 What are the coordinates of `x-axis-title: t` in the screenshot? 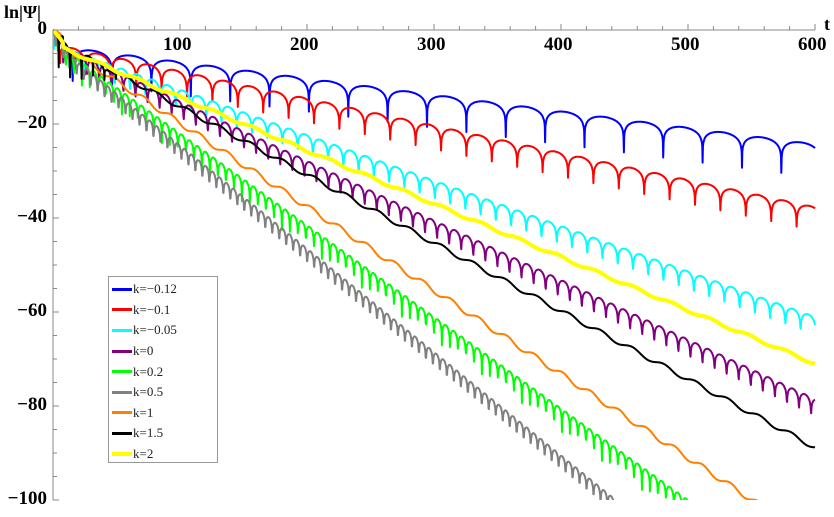 It's located at (827, 24).